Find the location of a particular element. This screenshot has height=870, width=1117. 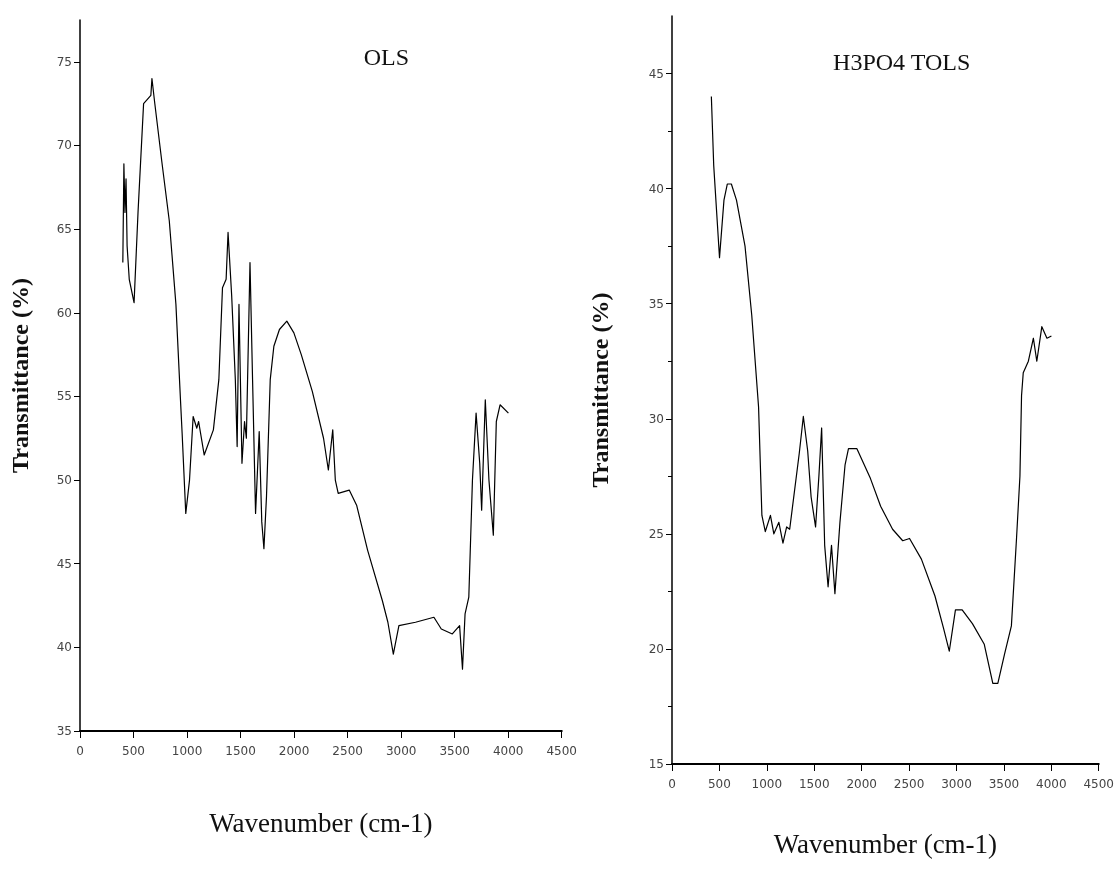

y-tick-label: 55 is located at coordinates (64, 396).